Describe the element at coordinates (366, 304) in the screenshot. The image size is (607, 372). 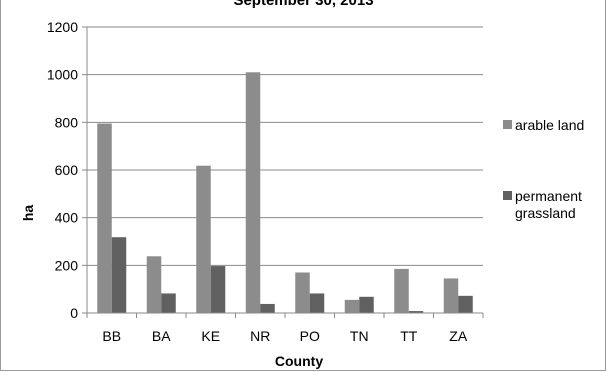
I see `bar-tn-permanent-grassland` at that location.